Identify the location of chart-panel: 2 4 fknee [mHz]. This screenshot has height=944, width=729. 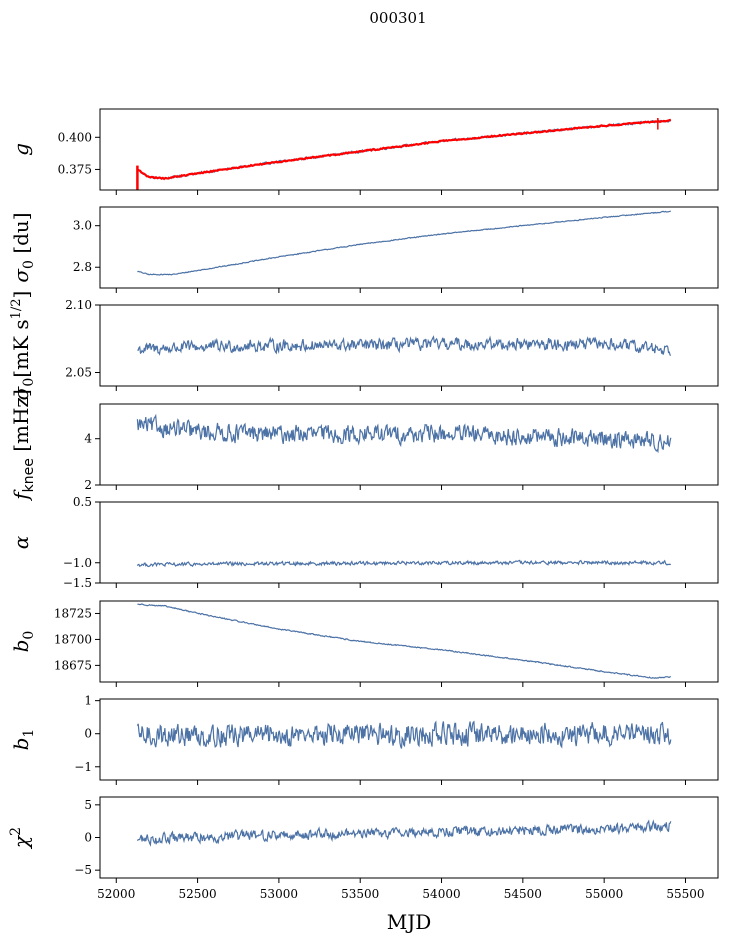
(364, 445).